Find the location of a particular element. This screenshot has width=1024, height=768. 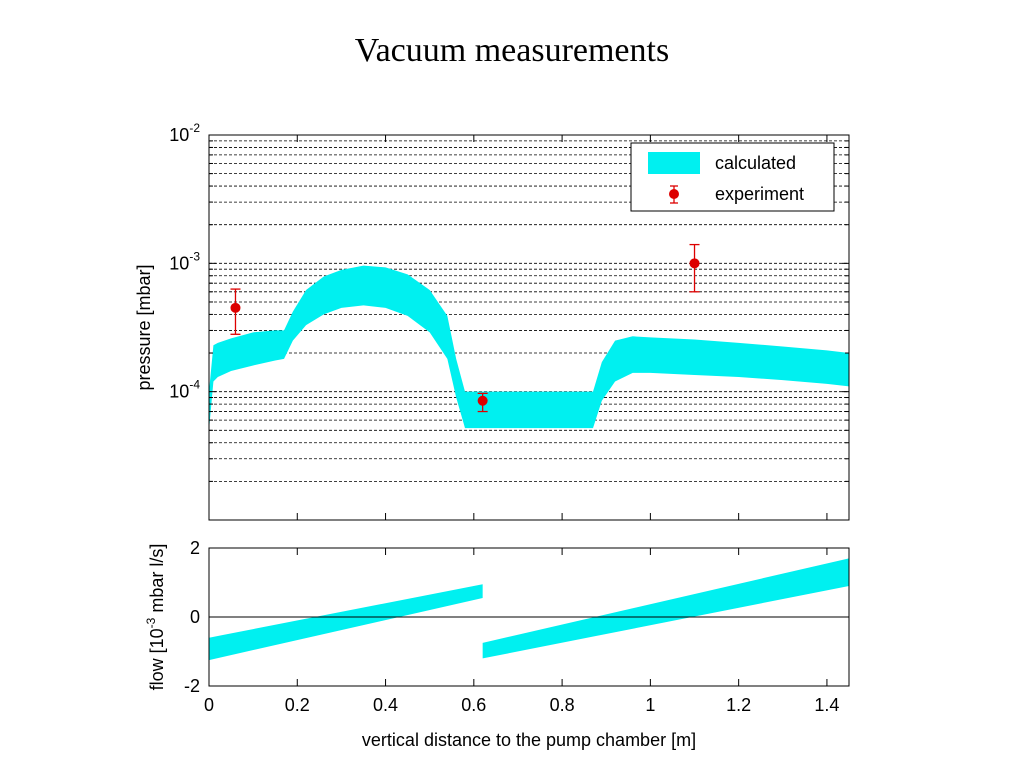

calculated-band is located at coordinates (529, 348).